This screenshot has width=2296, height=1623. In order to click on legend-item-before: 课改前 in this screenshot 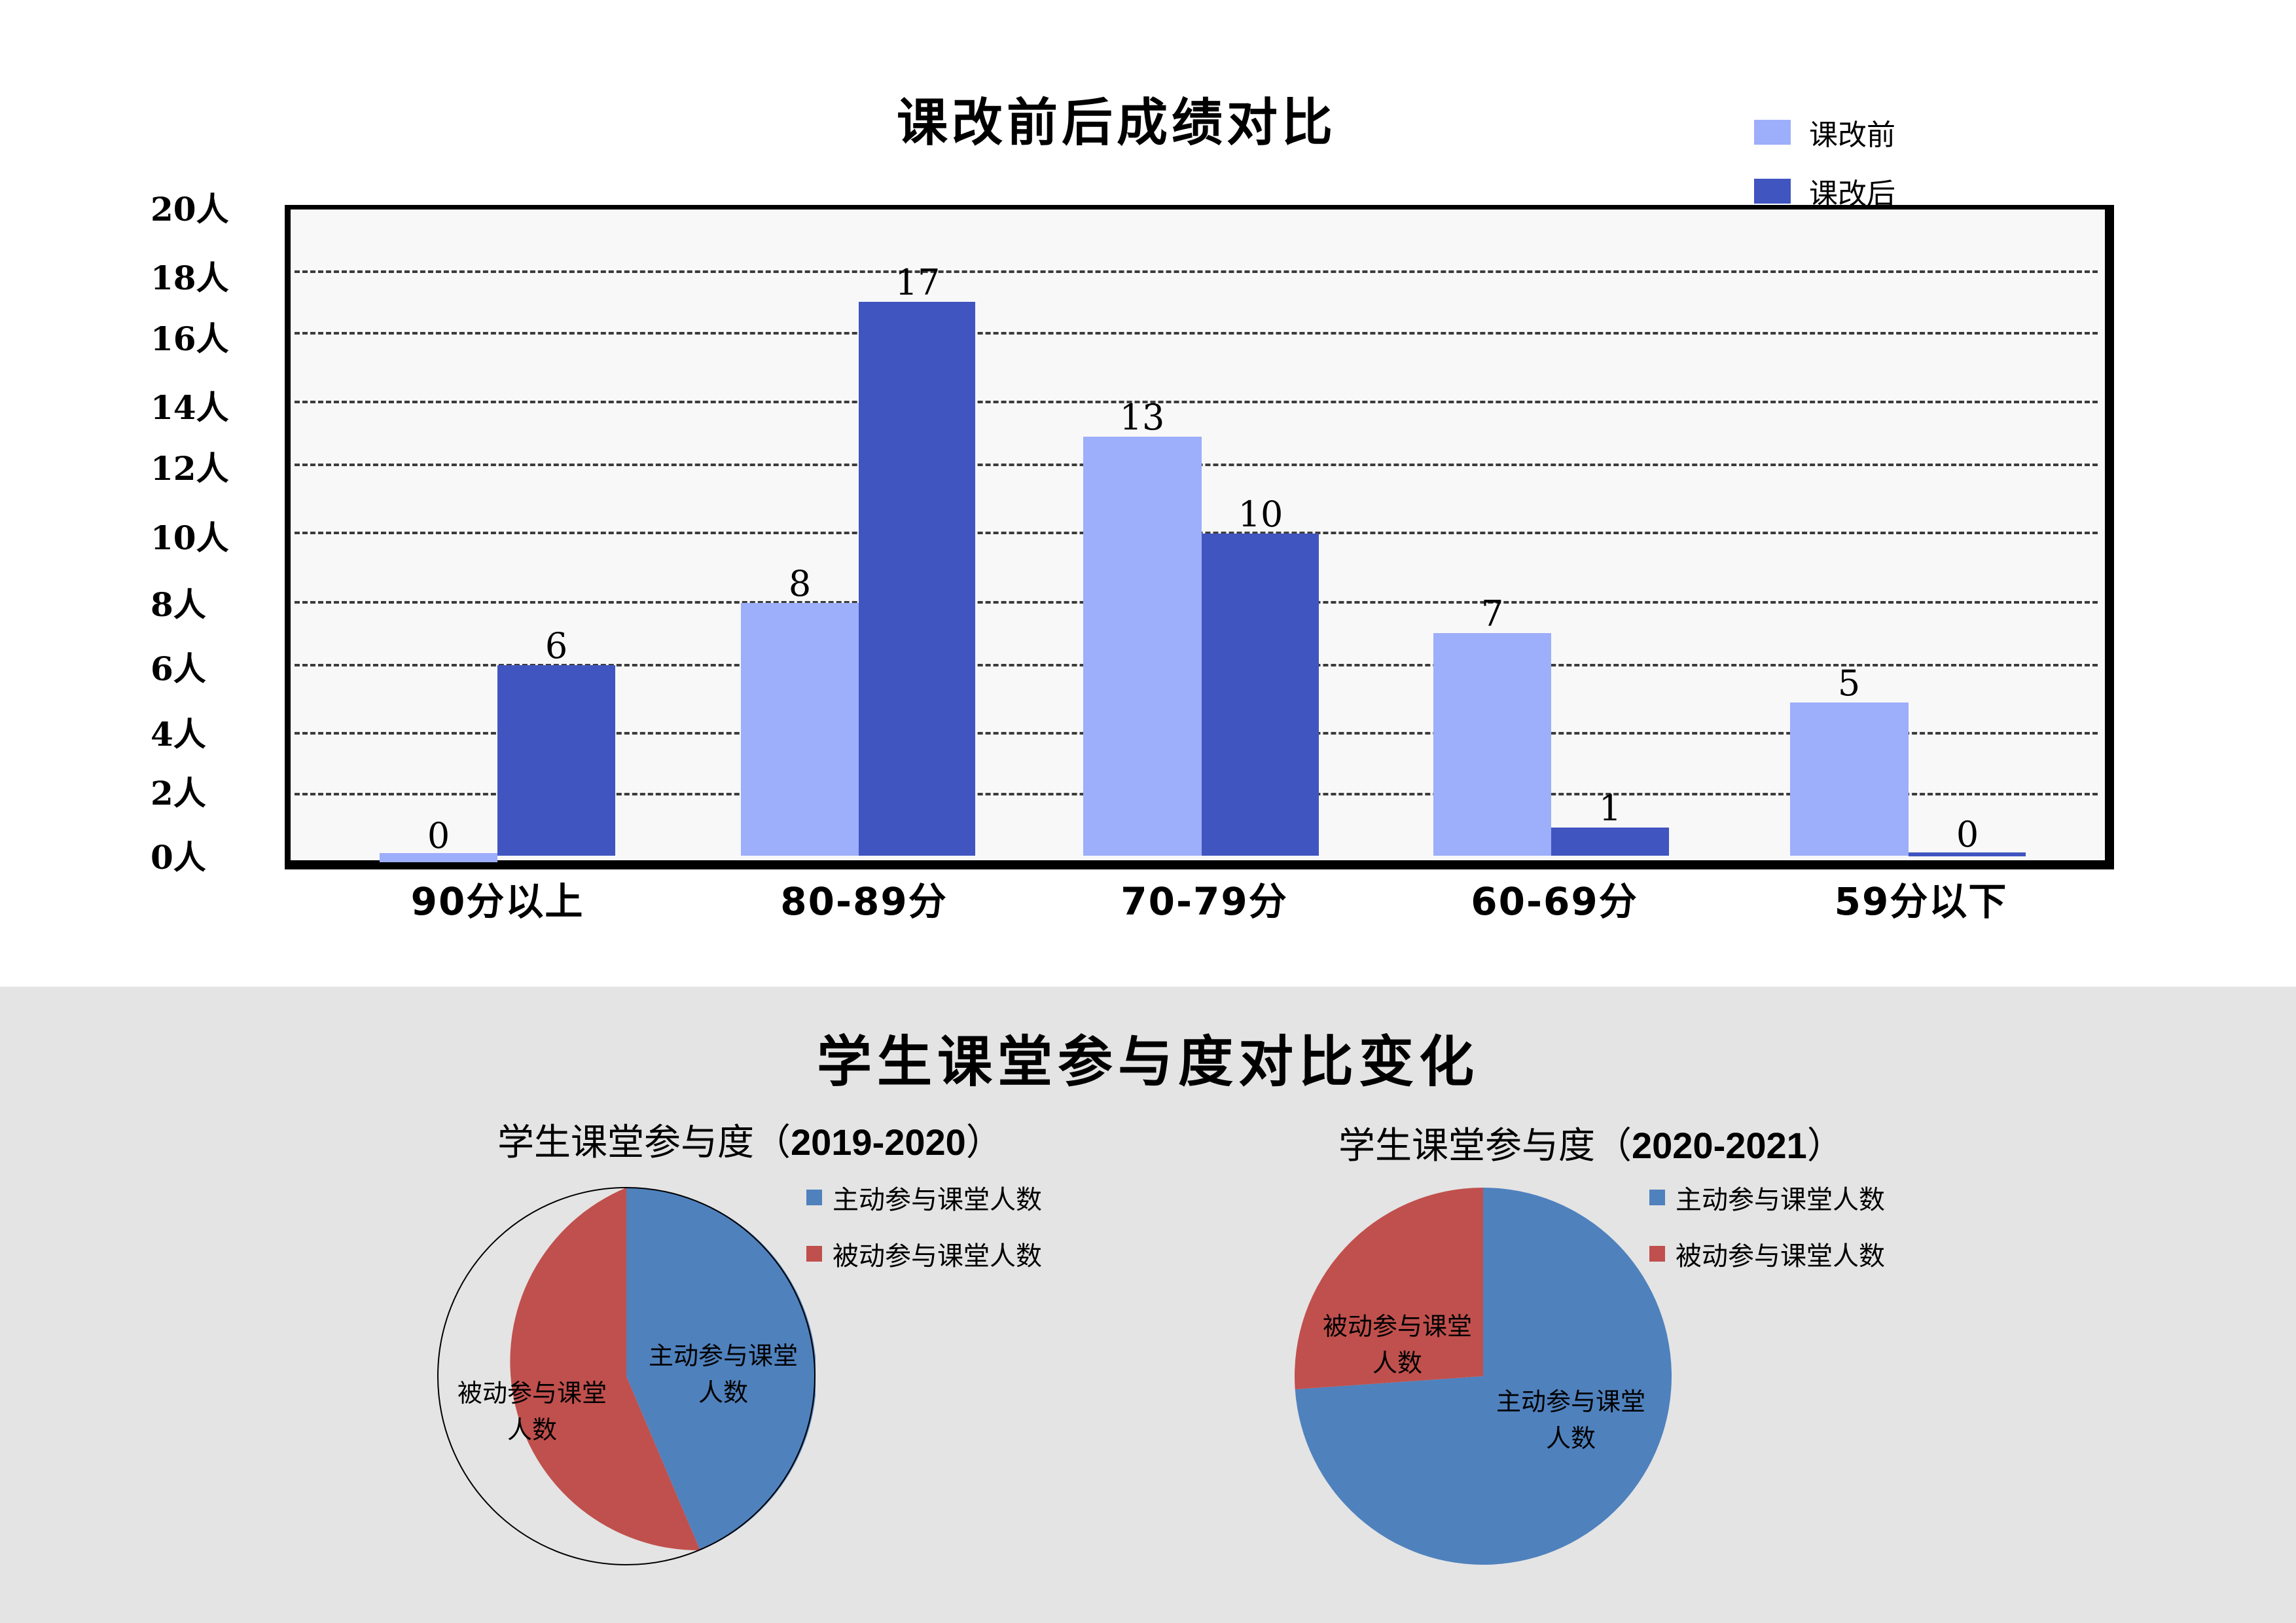, I will do `click(1824, 132)`.